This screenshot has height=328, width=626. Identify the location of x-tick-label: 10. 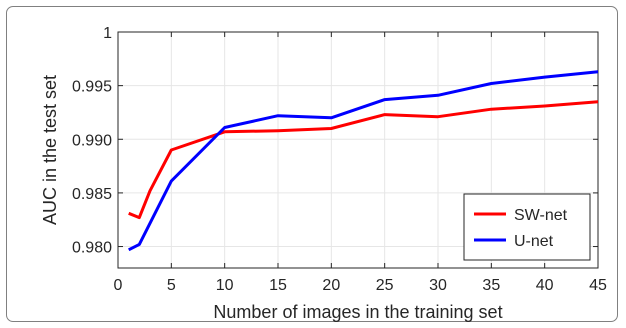
(225, 285).